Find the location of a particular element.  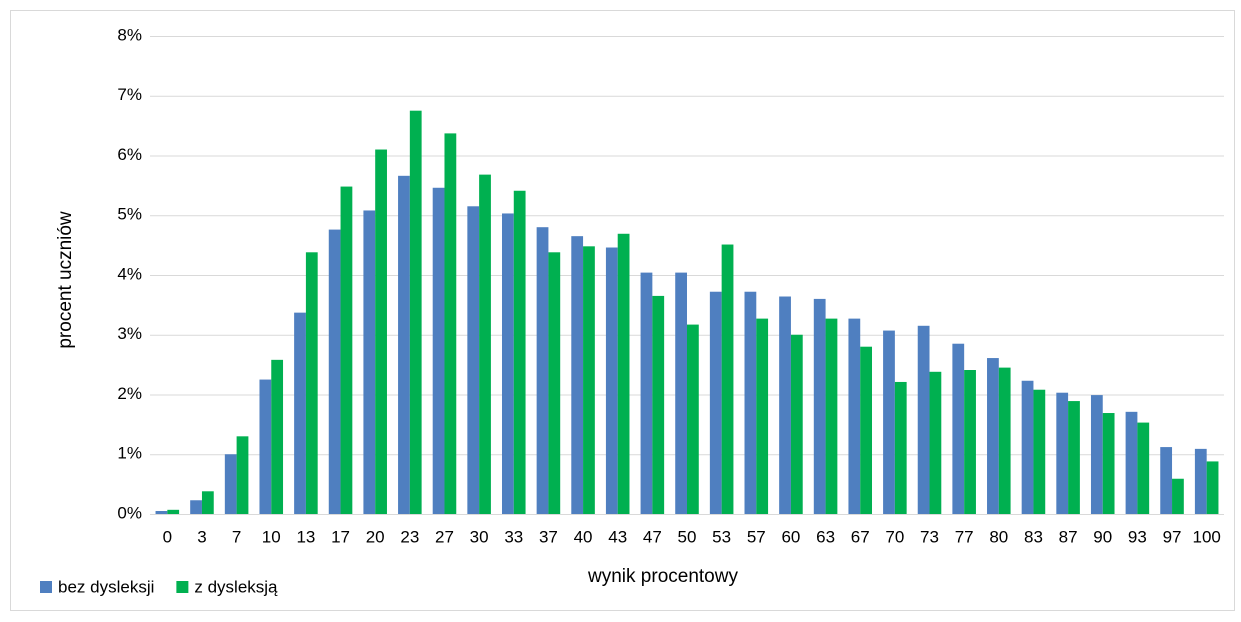

x-tick-label: 13 is located at coordinates (305, 536).